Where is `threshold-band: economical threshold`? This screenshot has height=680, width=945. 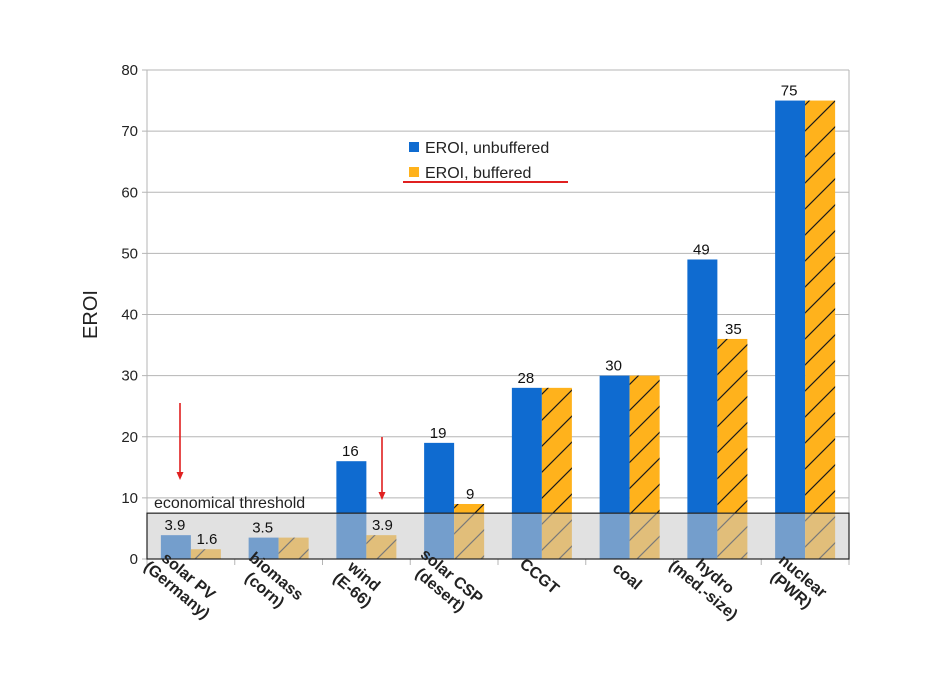 threshold-band: economical threshold is located at coordinates (498, 527).